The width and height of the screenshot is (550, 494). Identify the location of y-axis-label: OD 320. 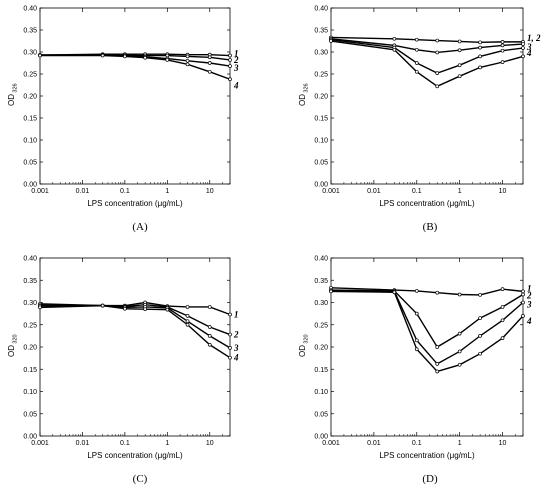
(304, 345).